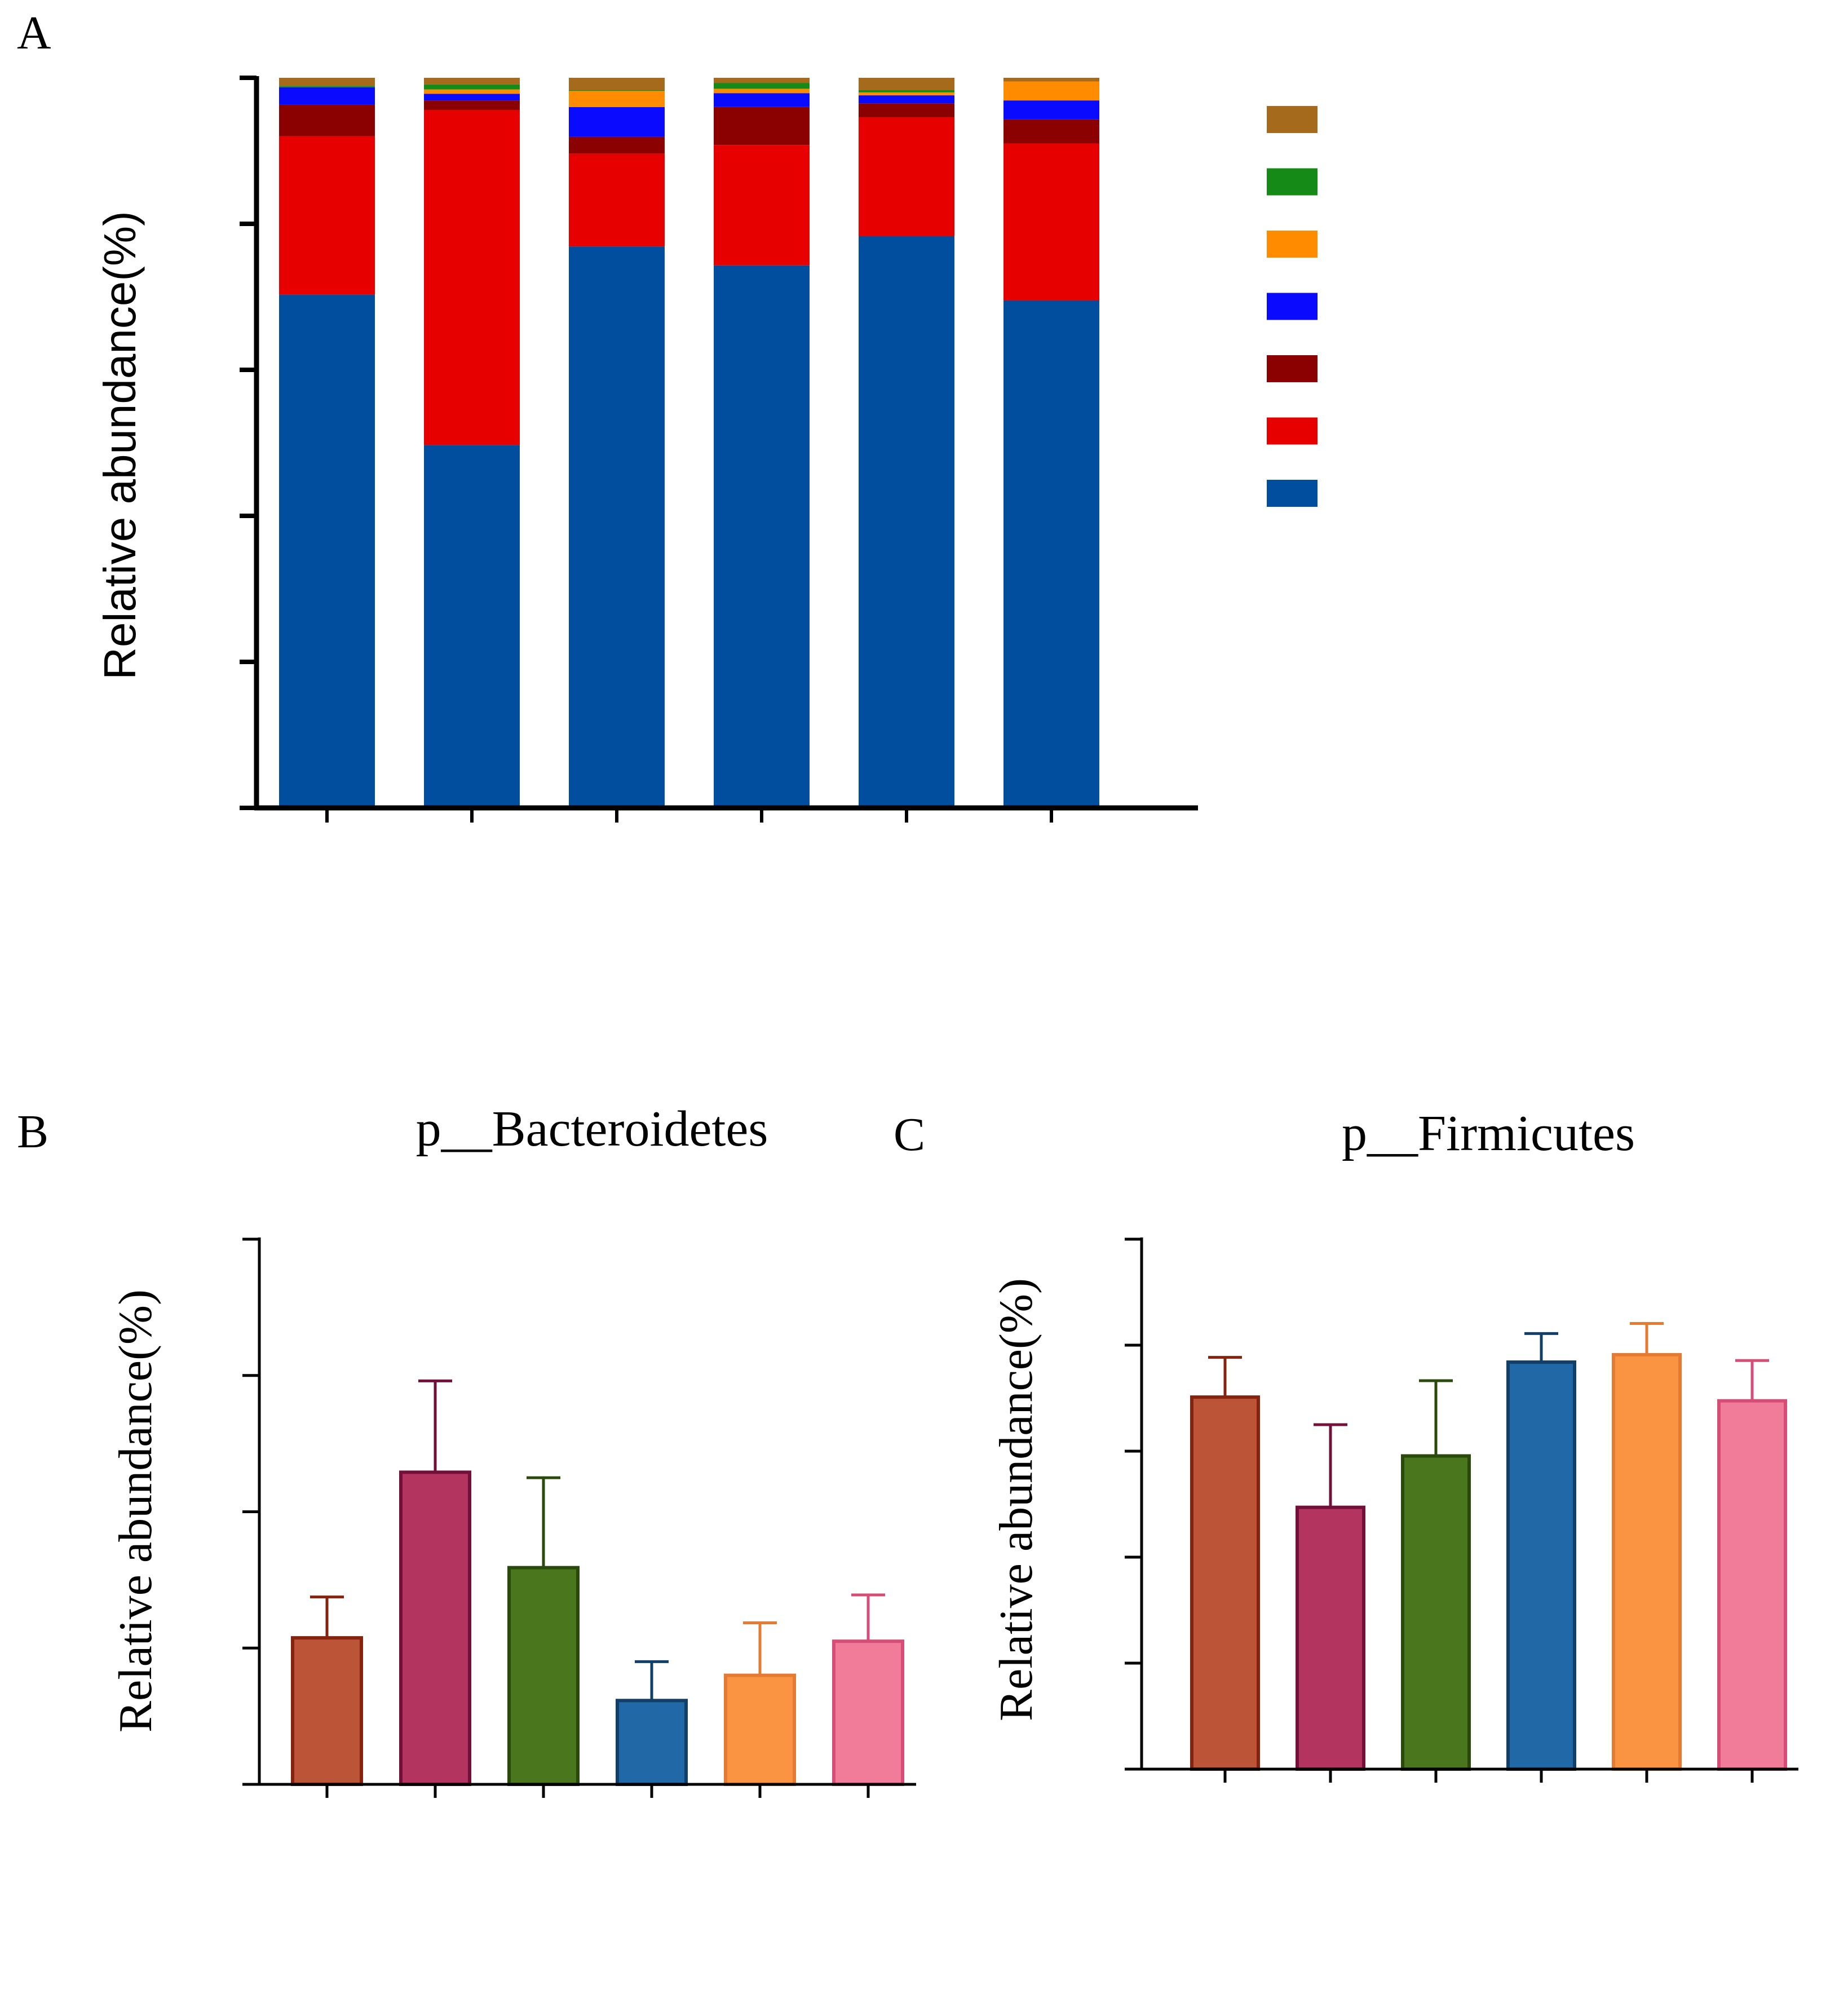 The image size is (1848, 1989). What do you see at coordinates (327, 120) in the screenshot?
I see `chart-a-bar-control-p-actinobacteria` at bounding box center [327, 120].